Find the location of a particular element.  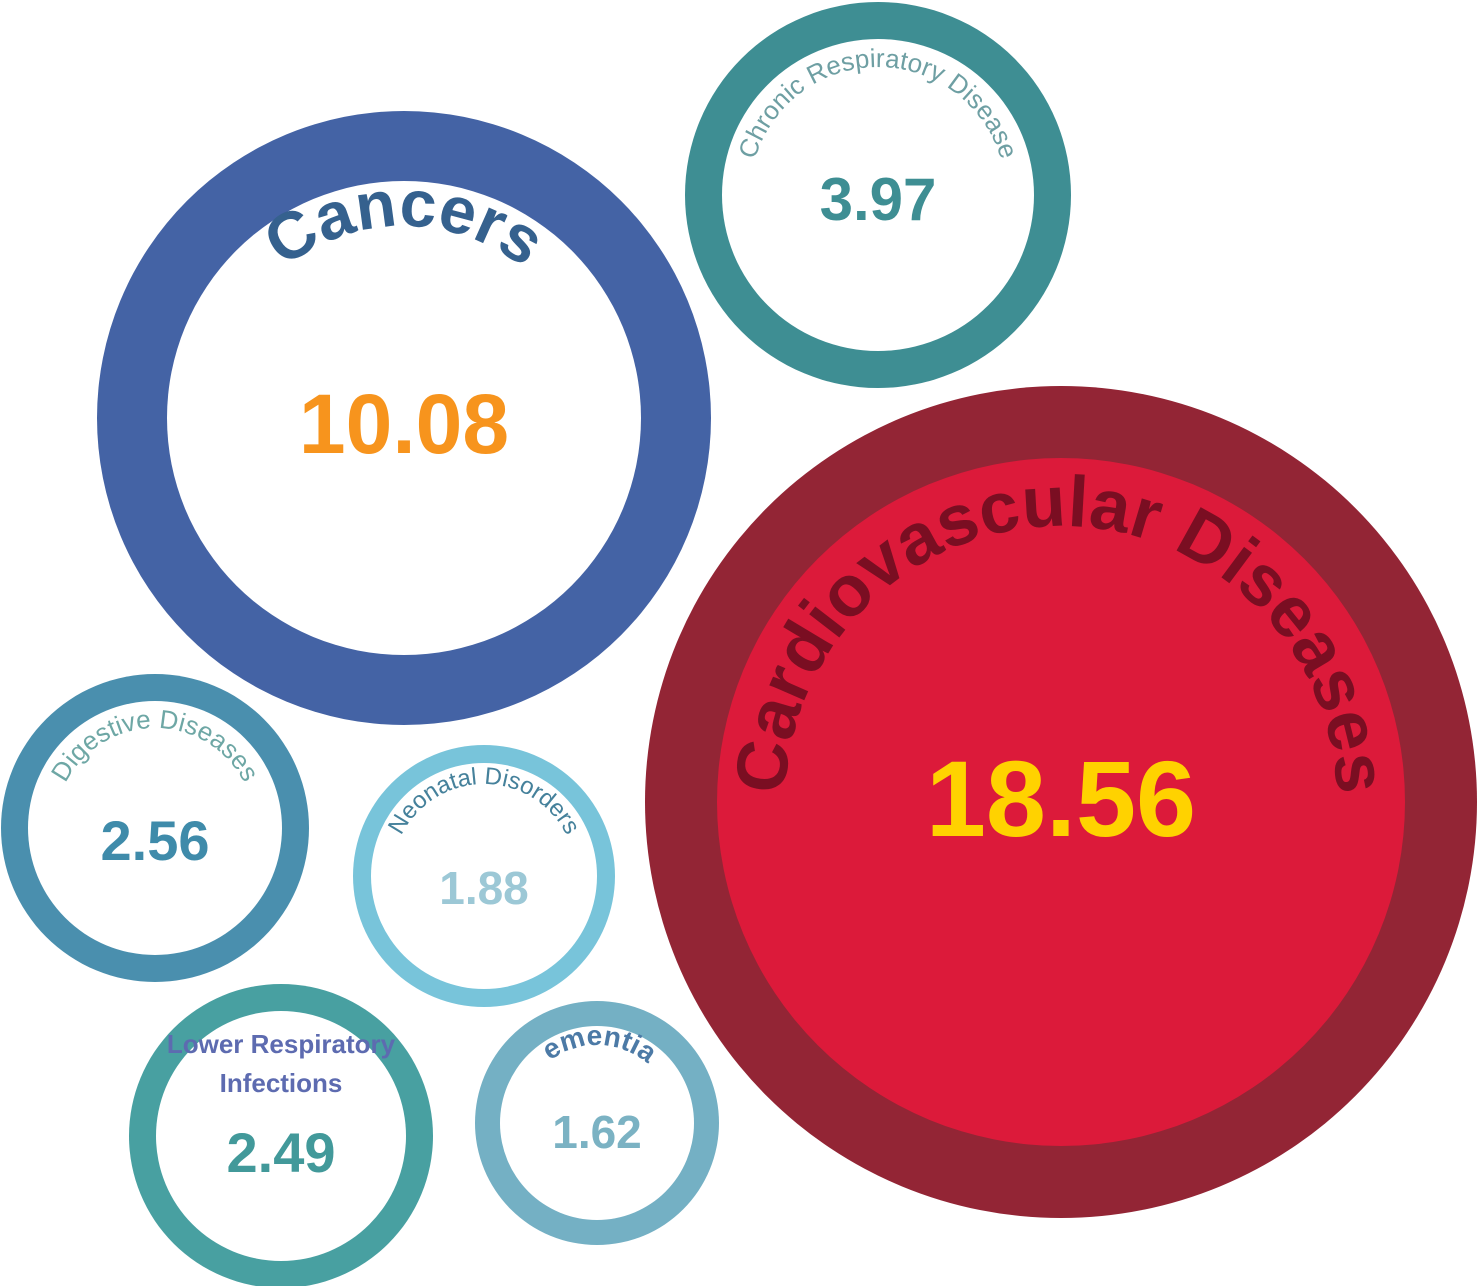

bubble-value: 10.08 is located at coordinates (404, 424).